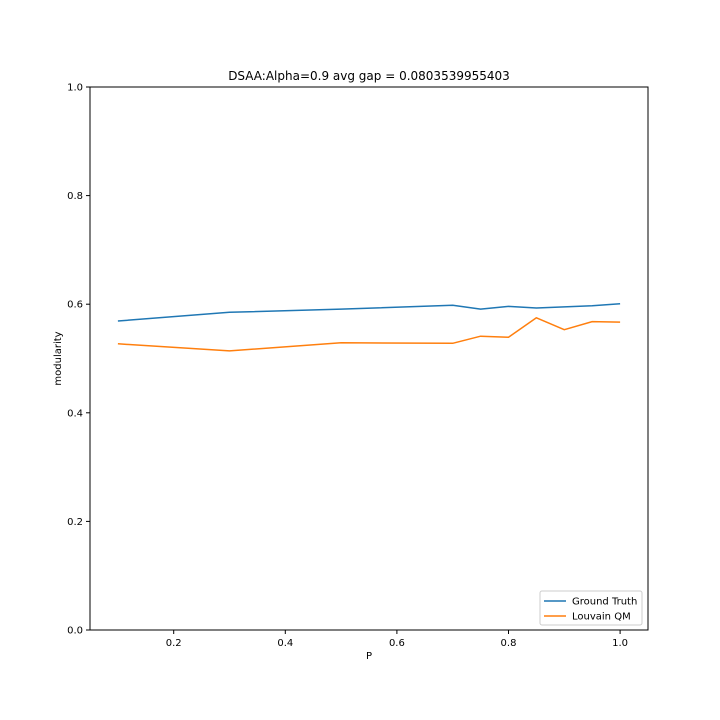 The height and width of the screenshot is (720, 720). I want to click on x-tick-label: 0.8, so click(509, 643).